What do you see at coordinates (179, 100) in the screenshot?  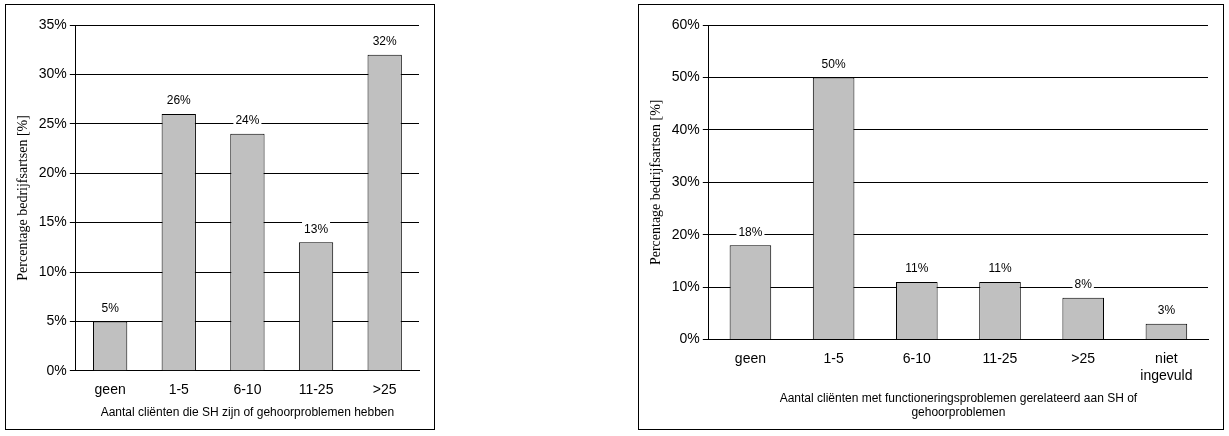 I see `data-label: 26%` at bounding box center [179, 100].